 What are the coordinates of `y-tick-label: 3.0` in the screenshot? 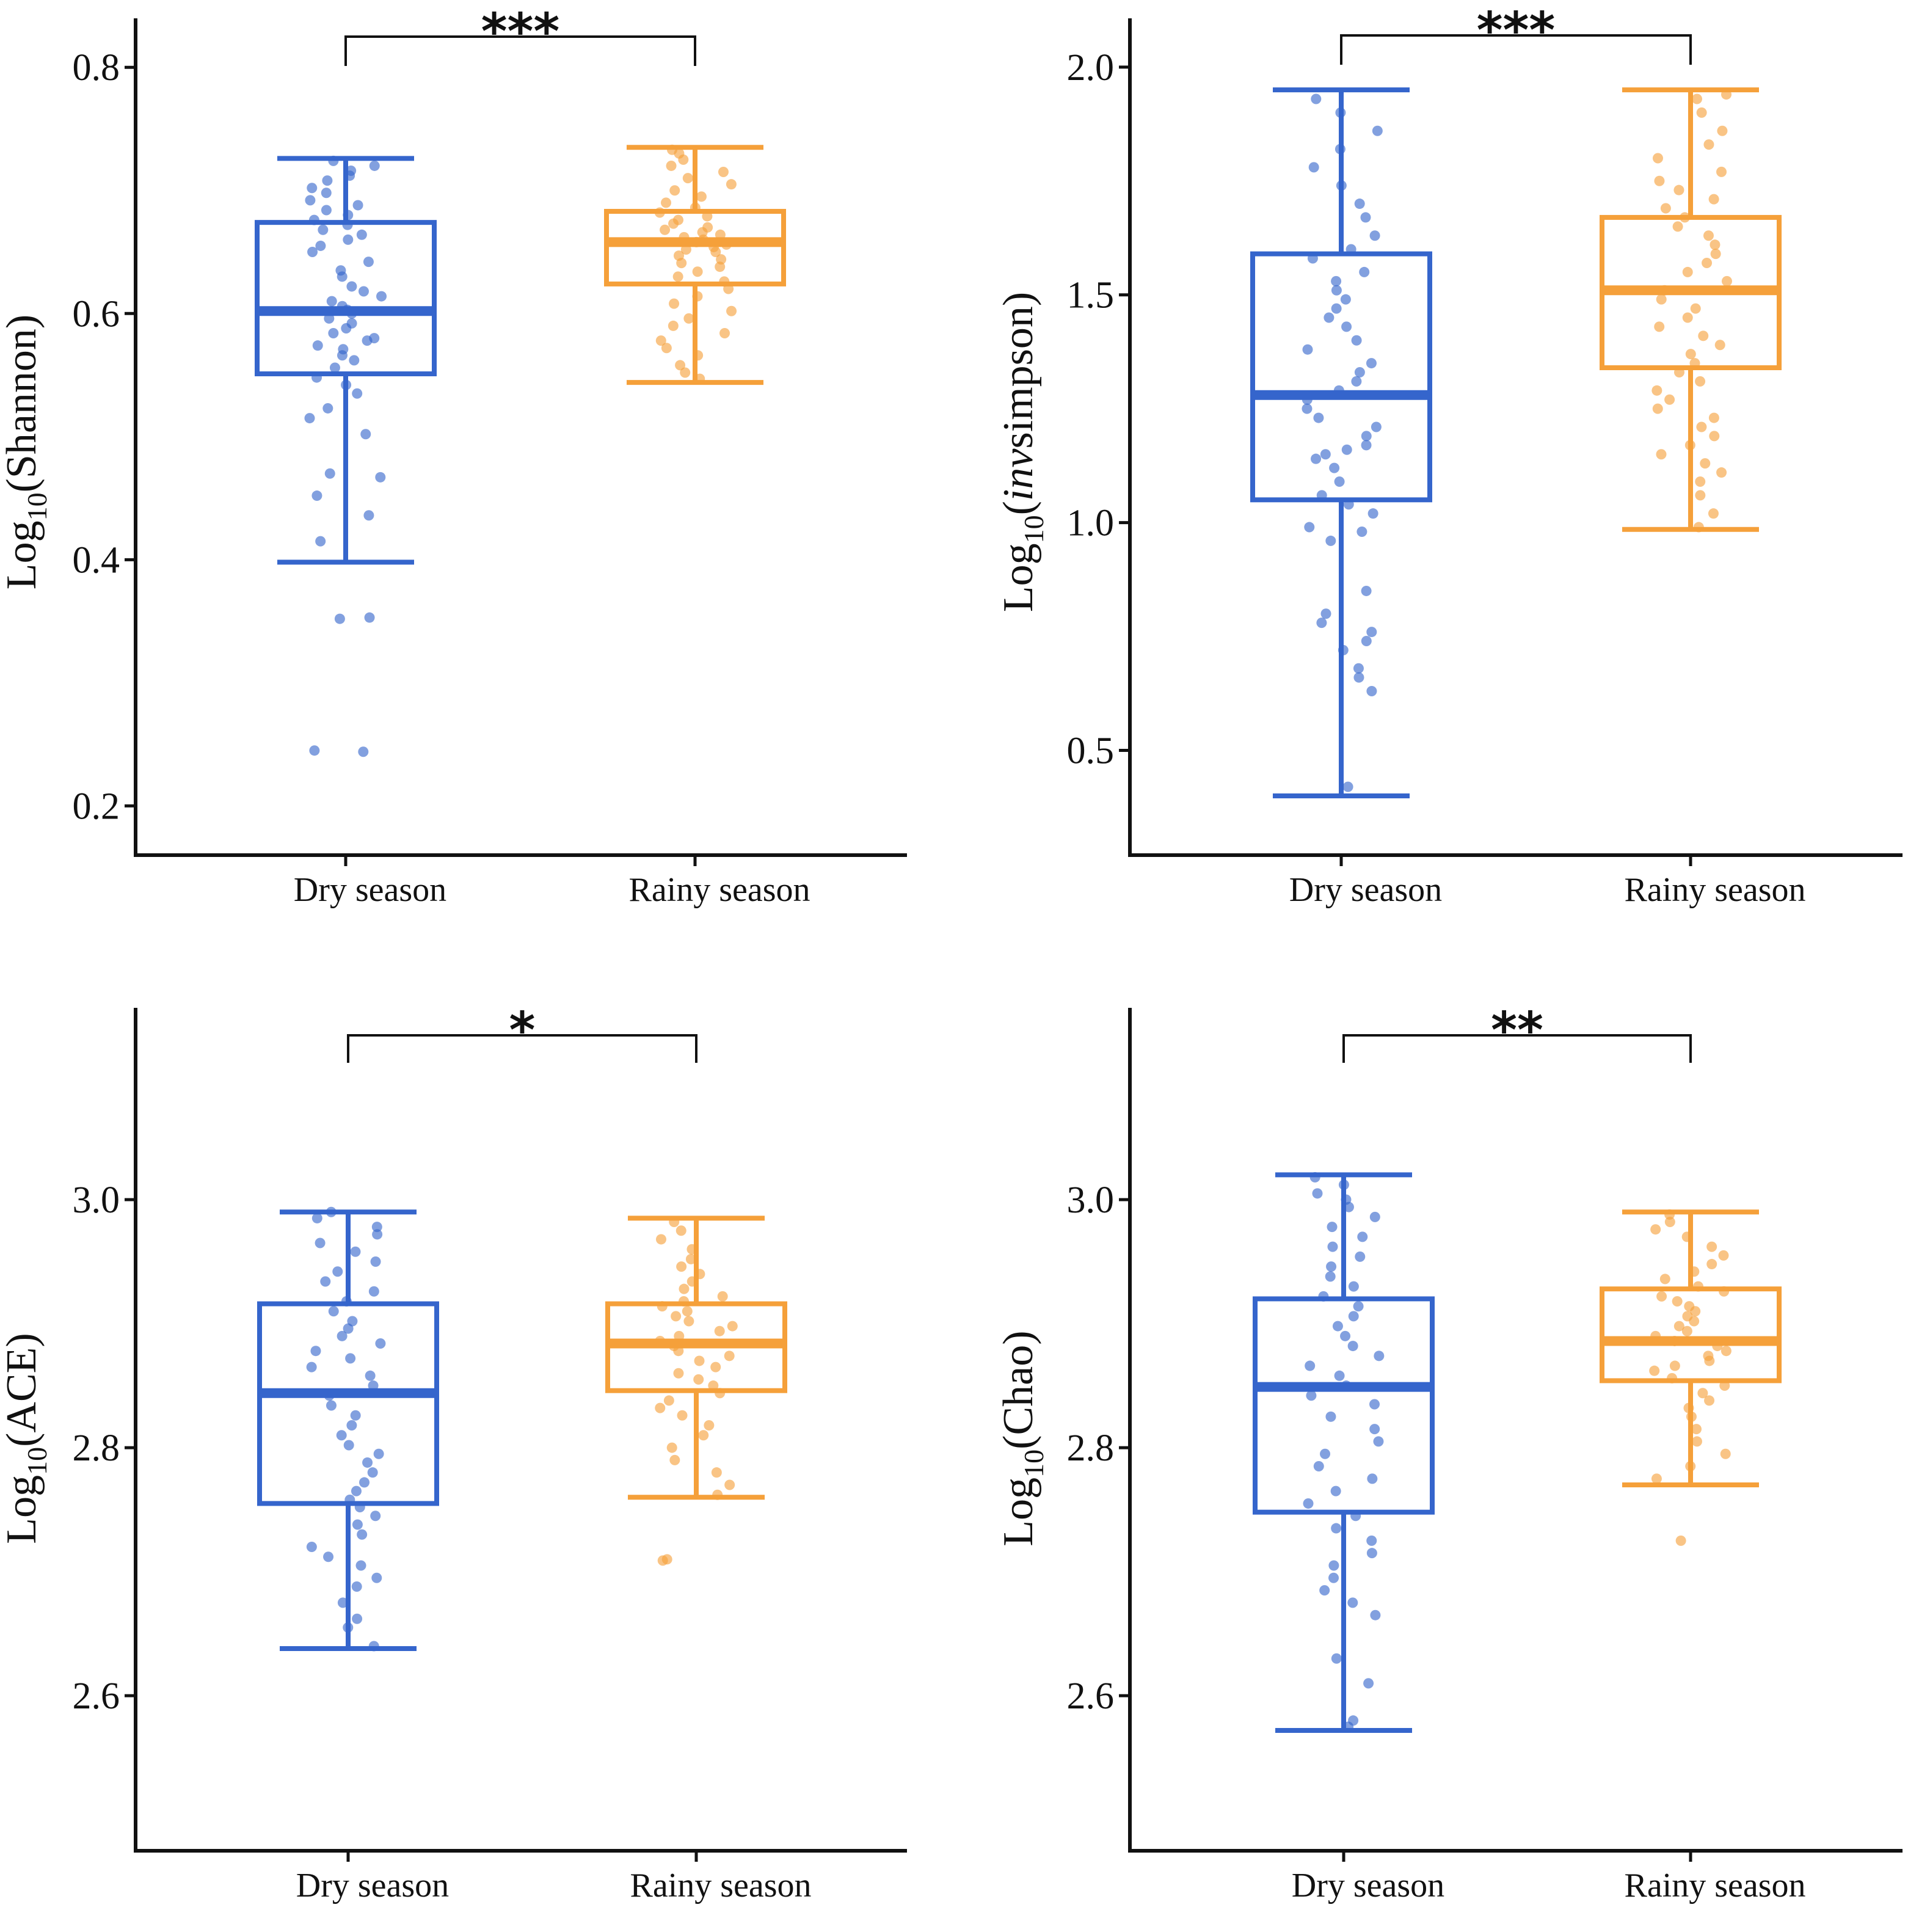 It's located at (1091, 1200).